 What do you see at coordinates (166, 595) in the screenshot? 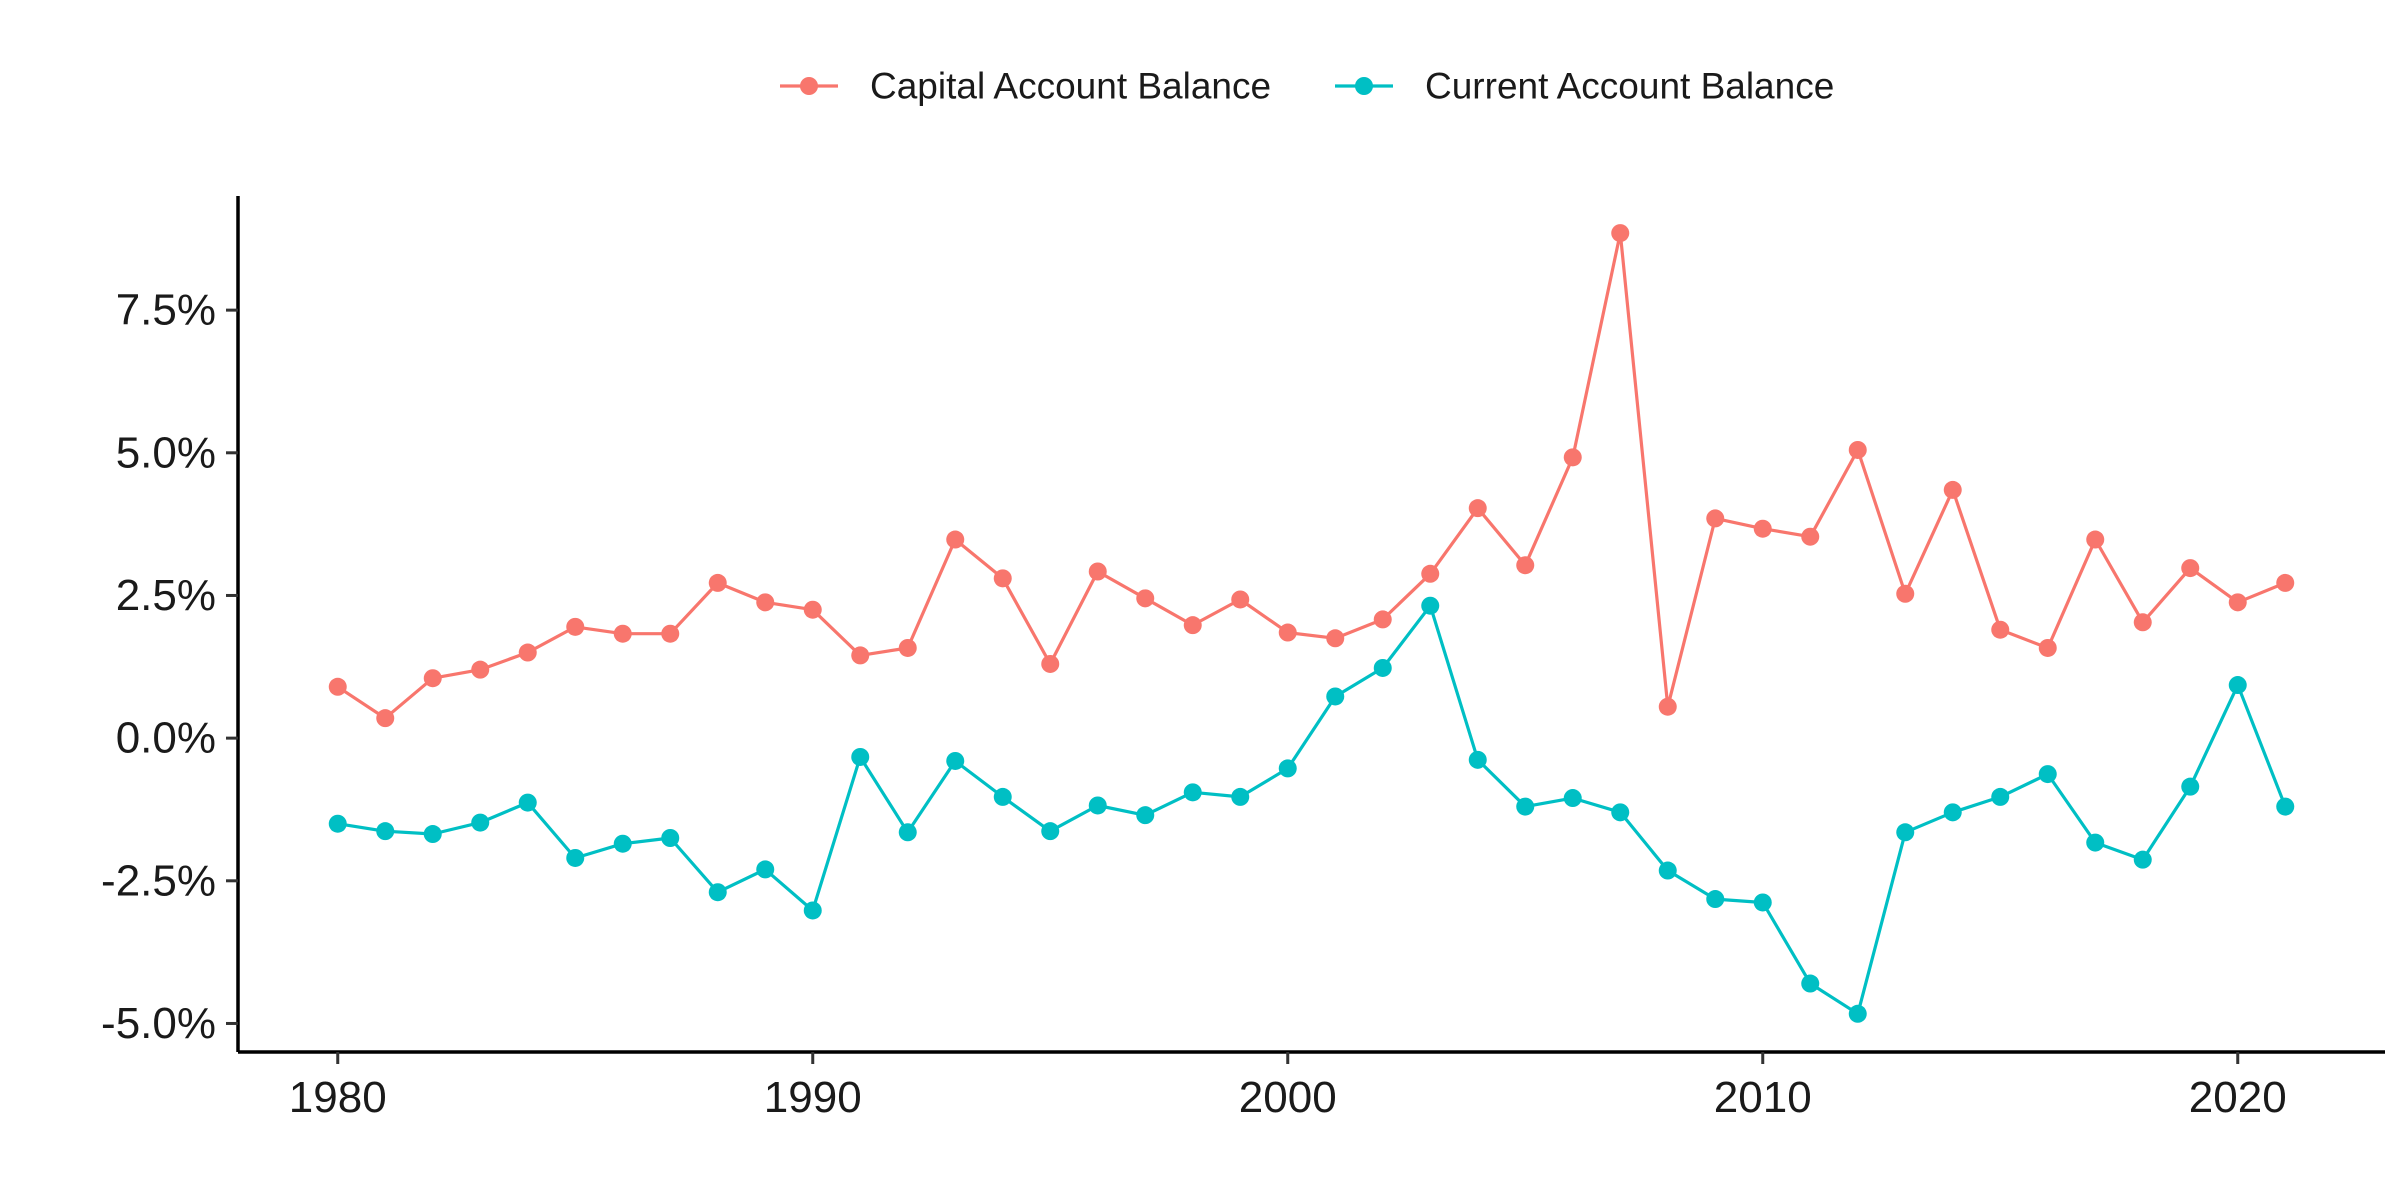
I see `y-tick-label: 2.5%` at bounding box center [166, 595].